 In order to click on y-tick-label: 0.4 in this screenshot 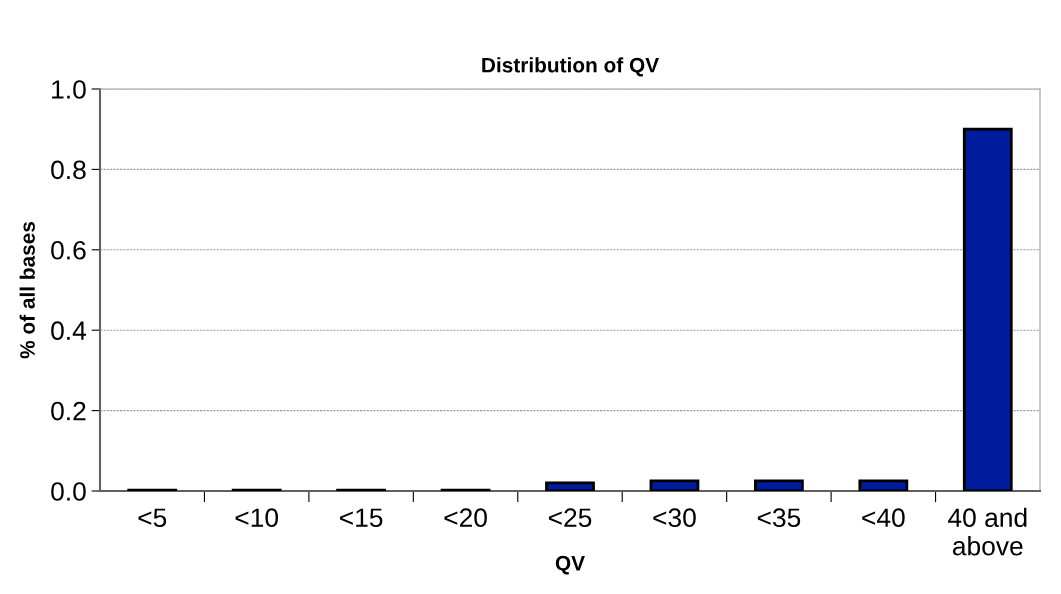, I will do `click(69, 331)`.